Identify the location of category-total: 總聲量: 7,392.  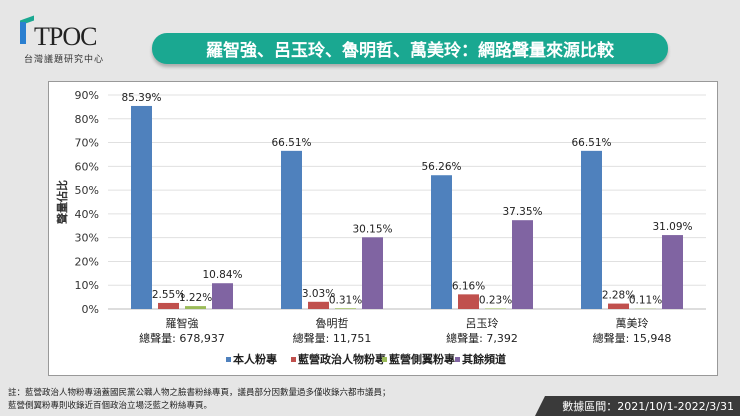
(482, 338).